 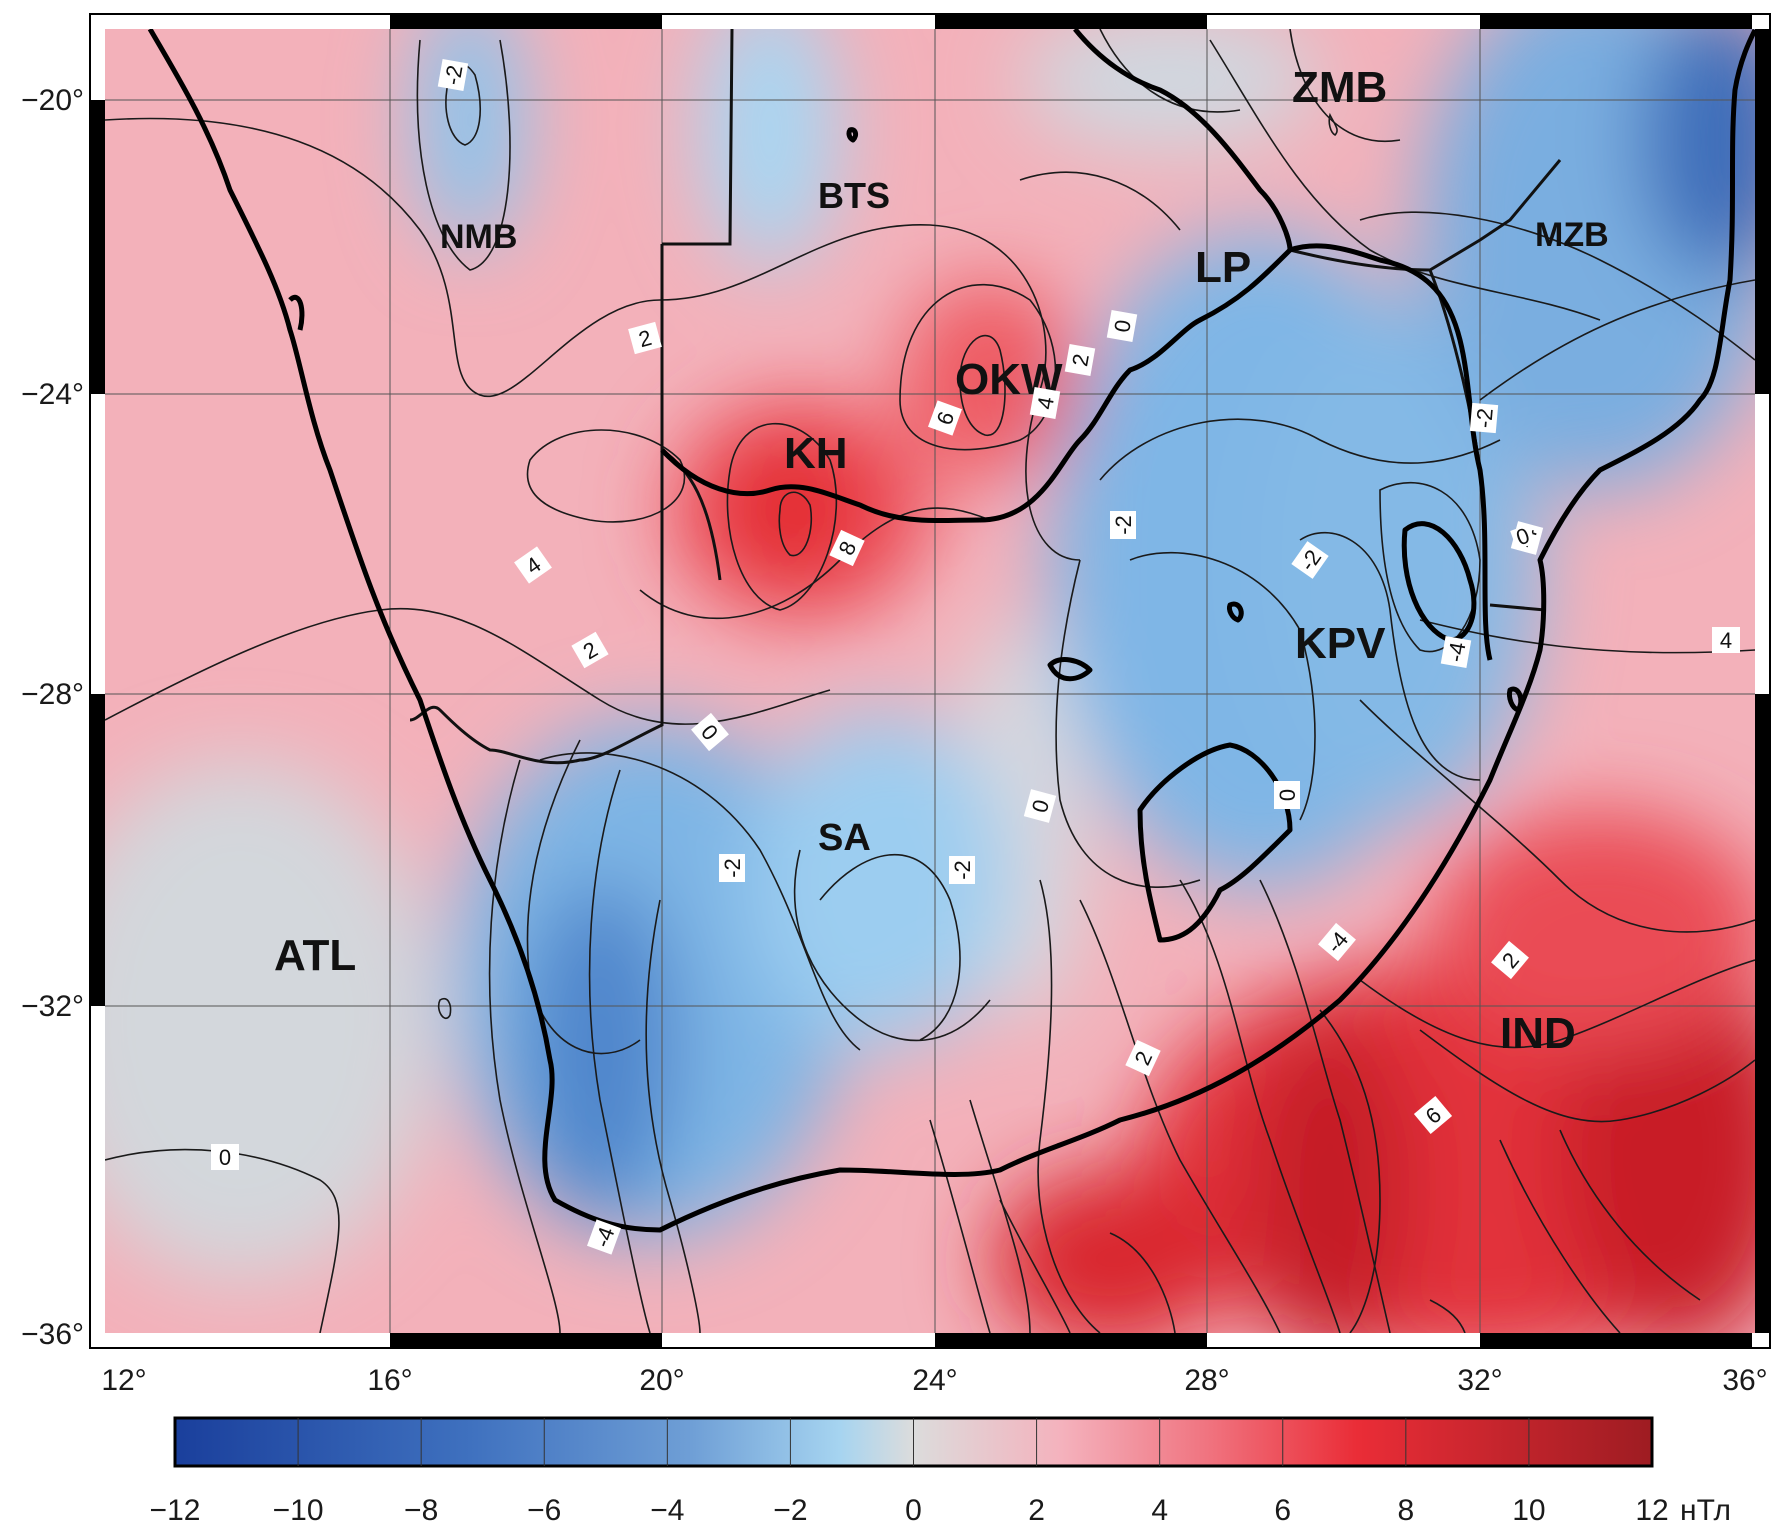 What do you see at coordinates (52, 1006) in the screenshot?
I see `lat-tick-label: −32°` at bounding box center [52, 1006].